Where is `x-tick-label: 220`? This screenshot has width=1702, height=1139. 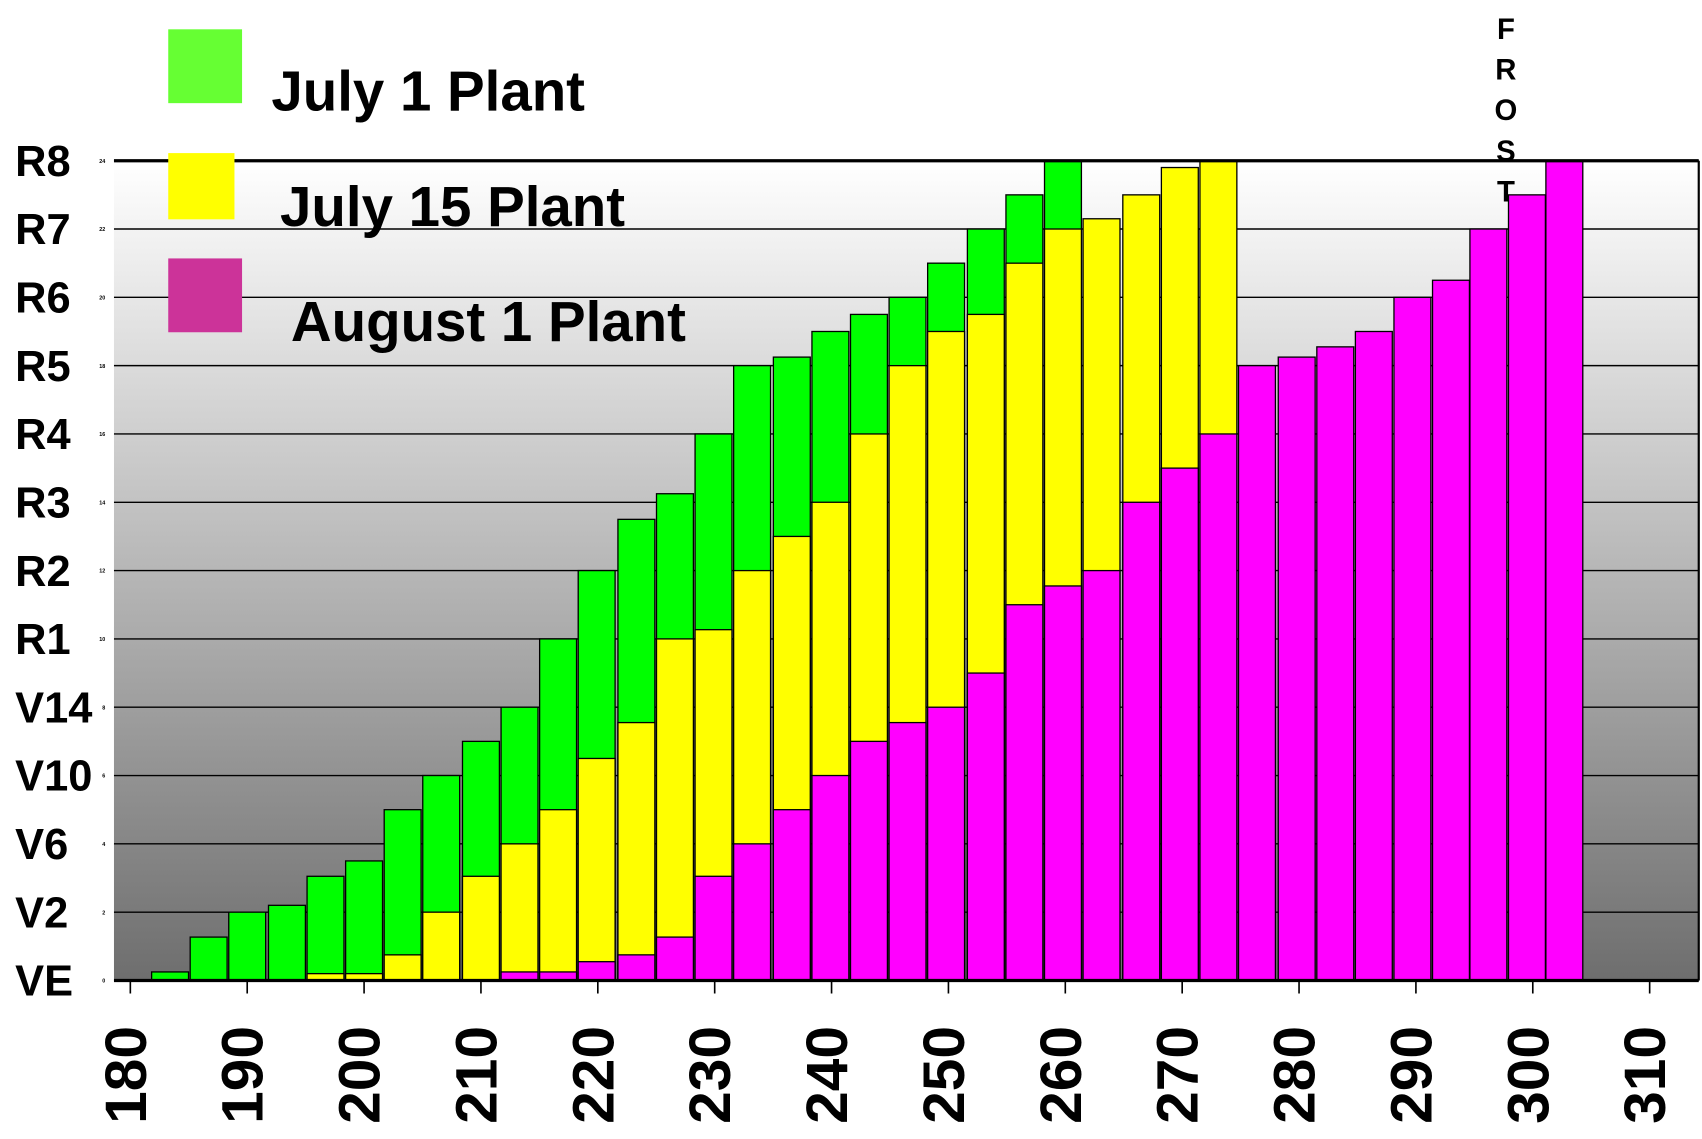
x-tick-label: 220 is located at coordinates (593, 1075).